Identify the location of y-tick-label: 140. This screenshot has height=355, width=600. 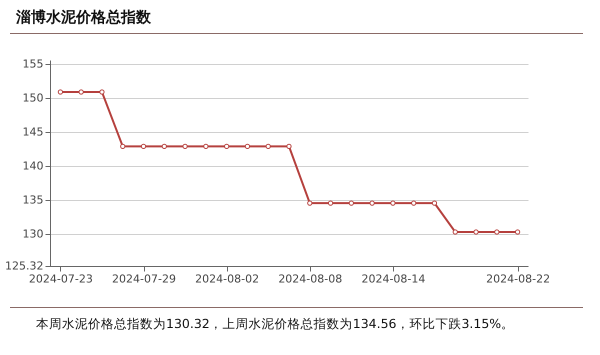
(33, 166).